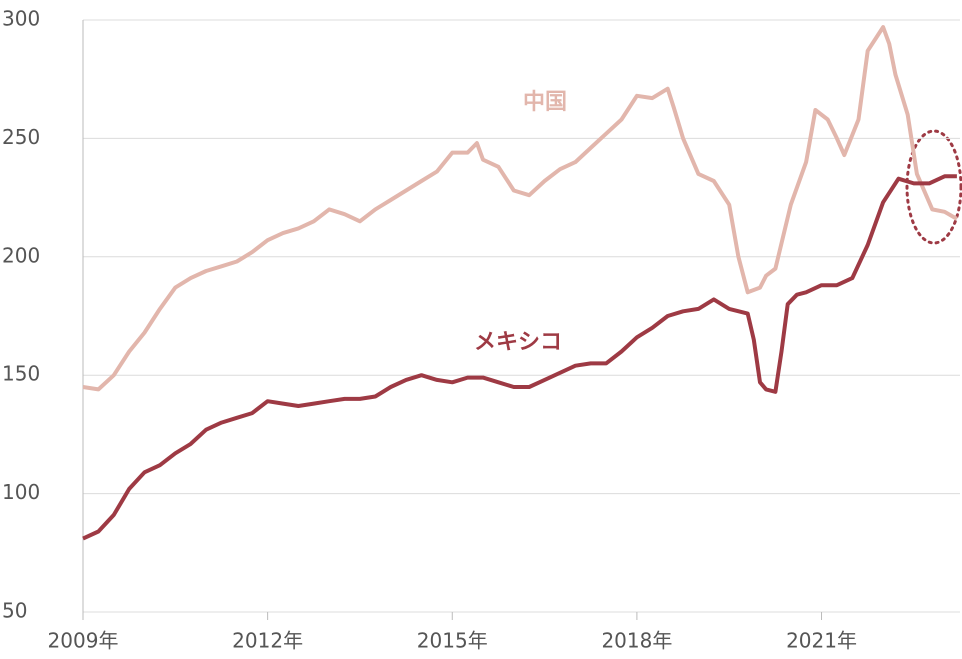  Describe the element at coordinates (21, 492) in the screenshot. I see `y-tick-label: 100` at that location.